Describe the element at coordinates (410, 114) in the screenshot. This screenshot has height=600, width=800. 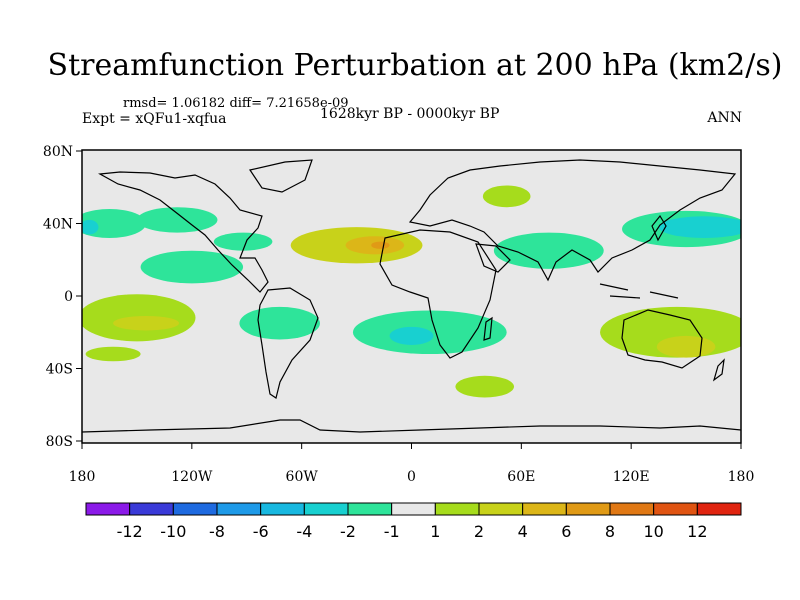
I see `period-label: 1628kyr BP - 0000kyr BP` at that location.